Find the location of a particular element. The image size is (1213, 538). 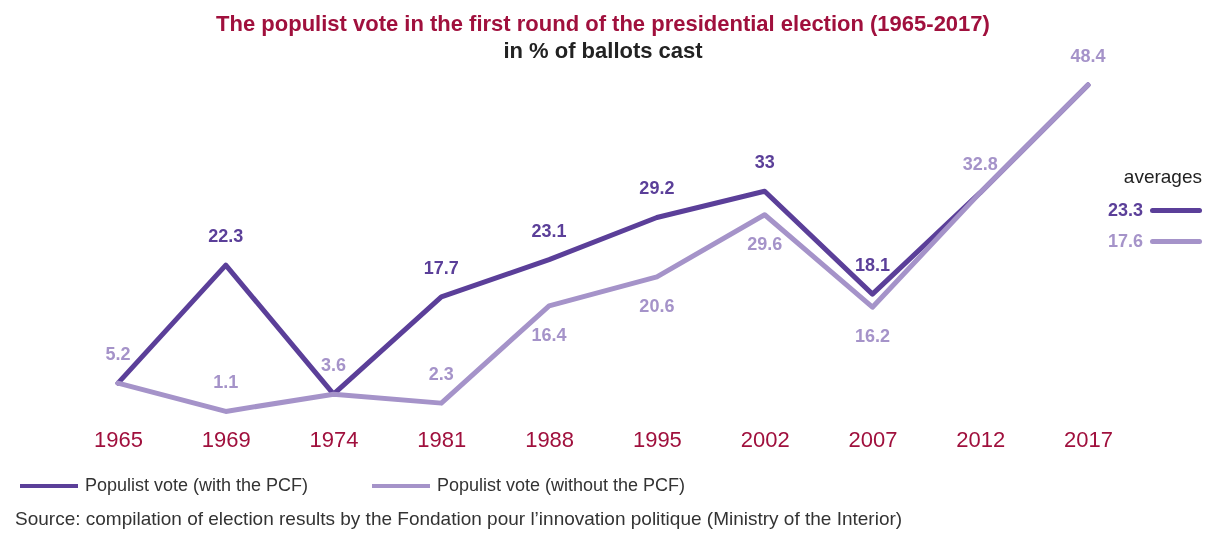

x-tick-label: 2017 is located at coordinates (1088, 439).